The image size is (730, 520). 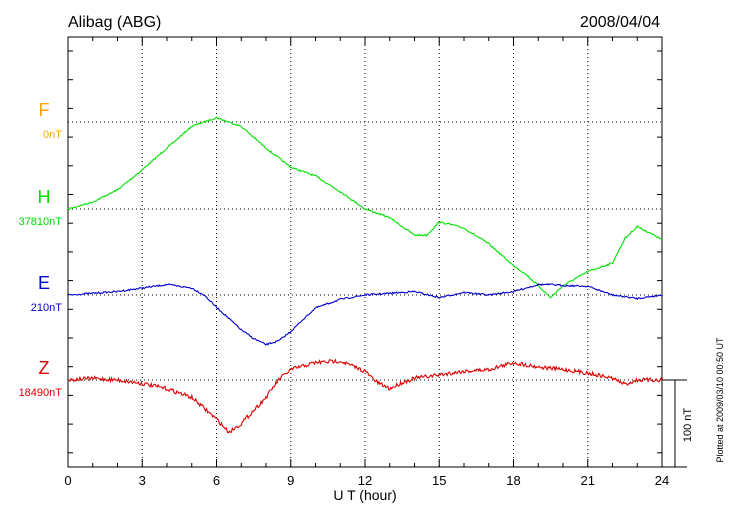 I want to click on series-name-z: Z, so click(x=44, y=368).